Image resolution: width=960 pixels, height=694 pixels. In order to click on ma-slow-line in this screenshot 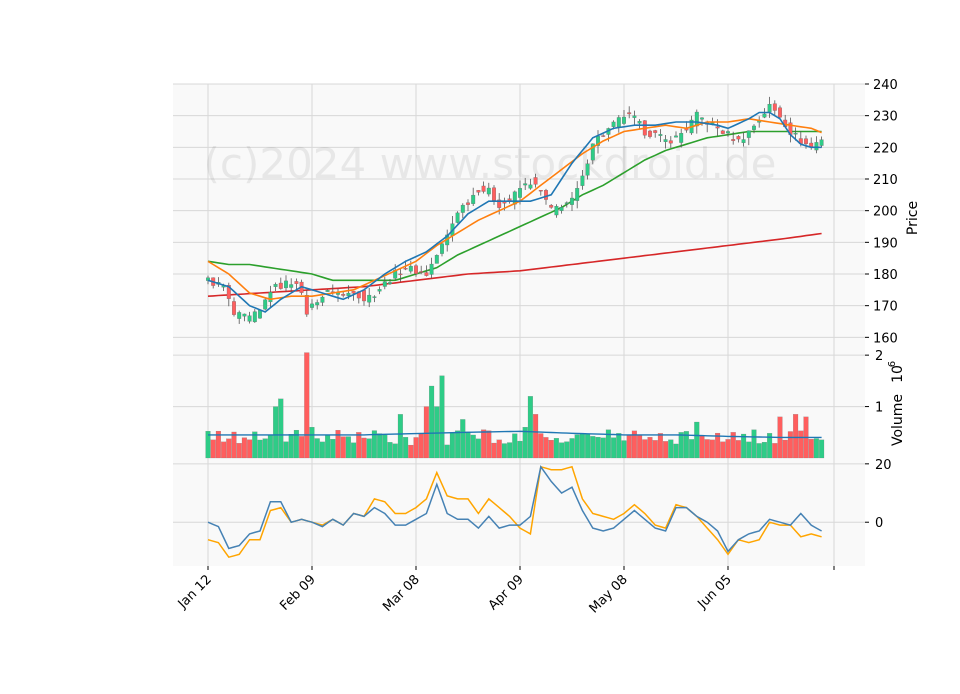, I will do `click(514, 206)`.